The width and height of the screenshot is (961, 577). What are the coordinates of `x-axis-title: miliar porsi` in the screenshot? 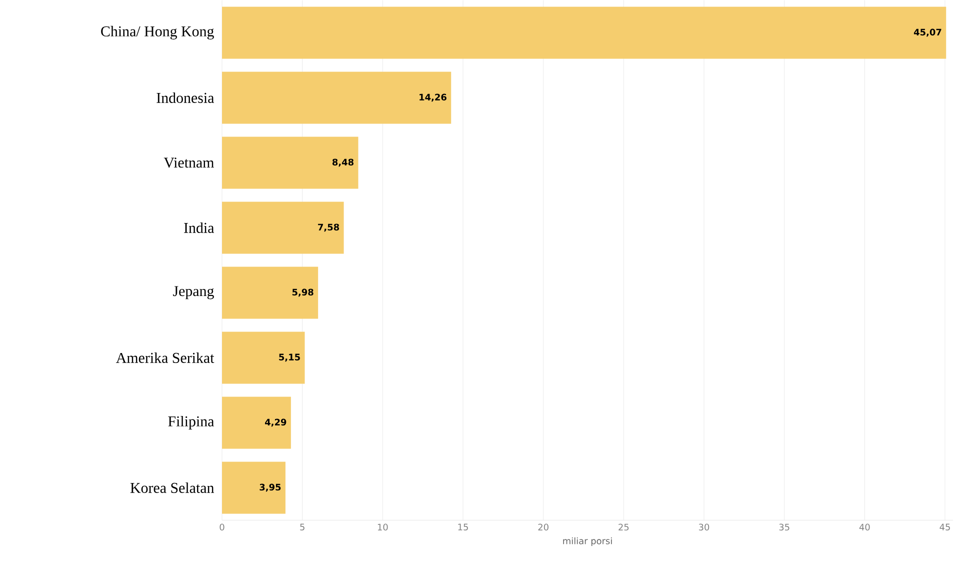 It's located at (587, 541).